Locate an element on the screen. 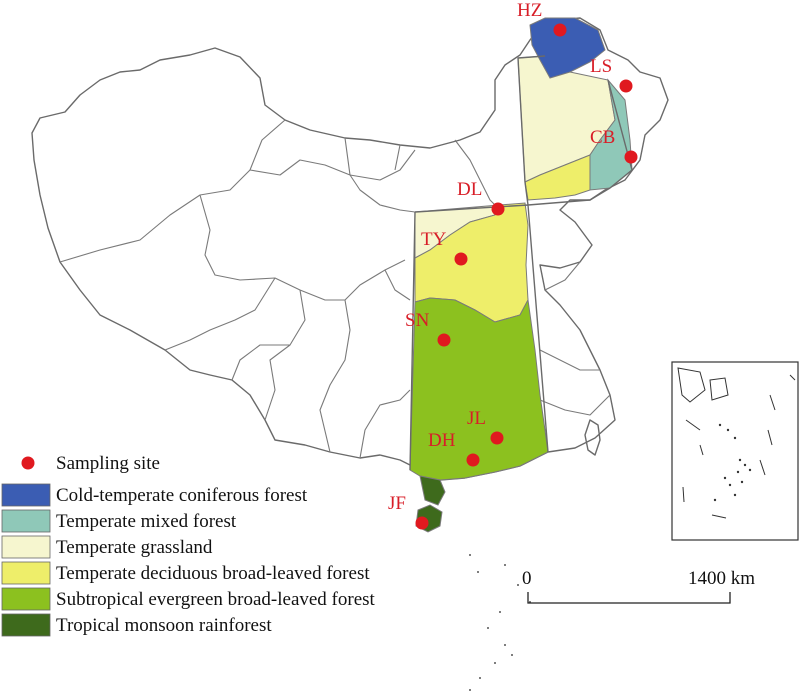 The height and width of the screenshot is (697, 800). site-marker-cb is located at coordinates (631, 157).